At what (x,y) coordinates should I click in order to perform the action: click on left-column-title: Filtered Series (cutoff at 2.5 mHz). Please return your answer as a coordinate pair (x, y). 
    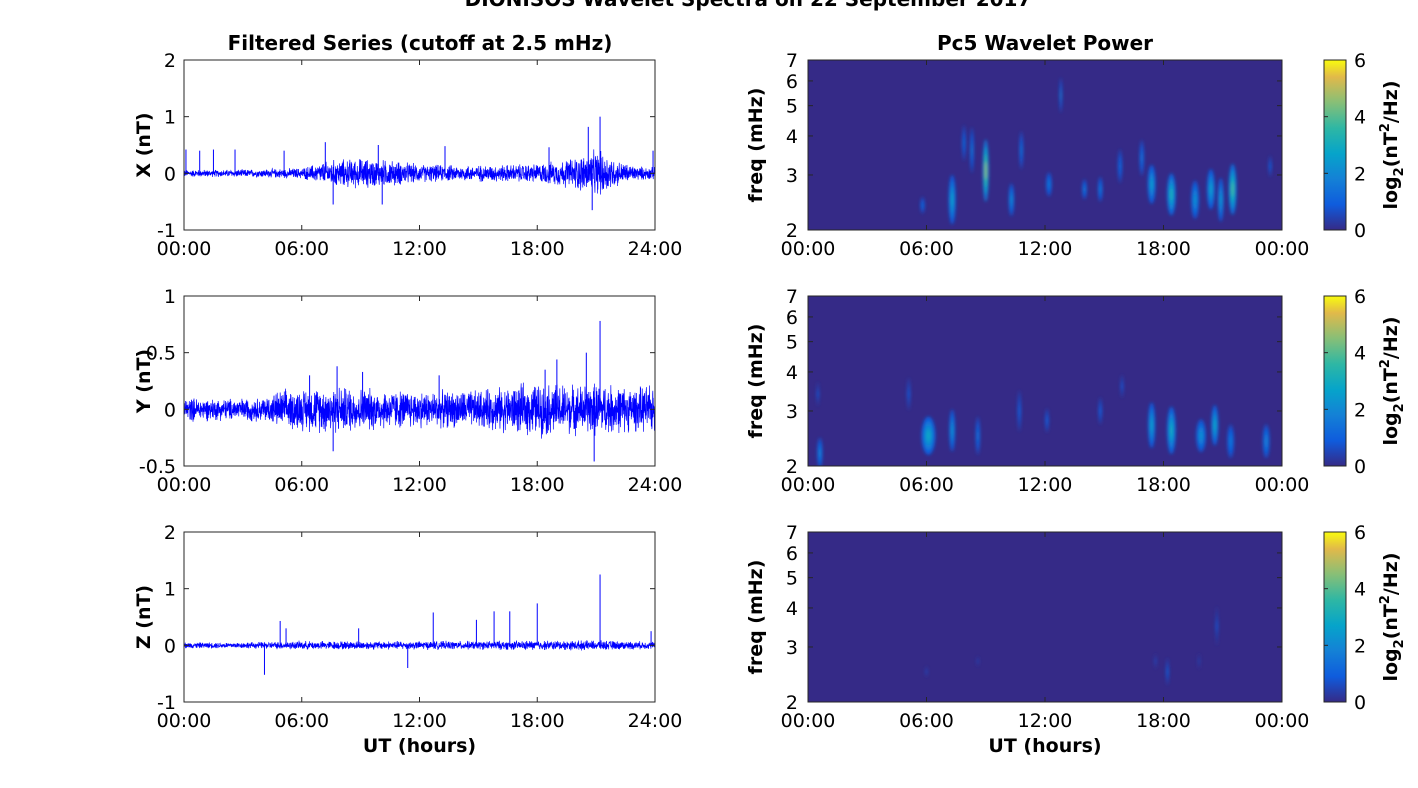
    Looking at the image, I should click on (420, 43).